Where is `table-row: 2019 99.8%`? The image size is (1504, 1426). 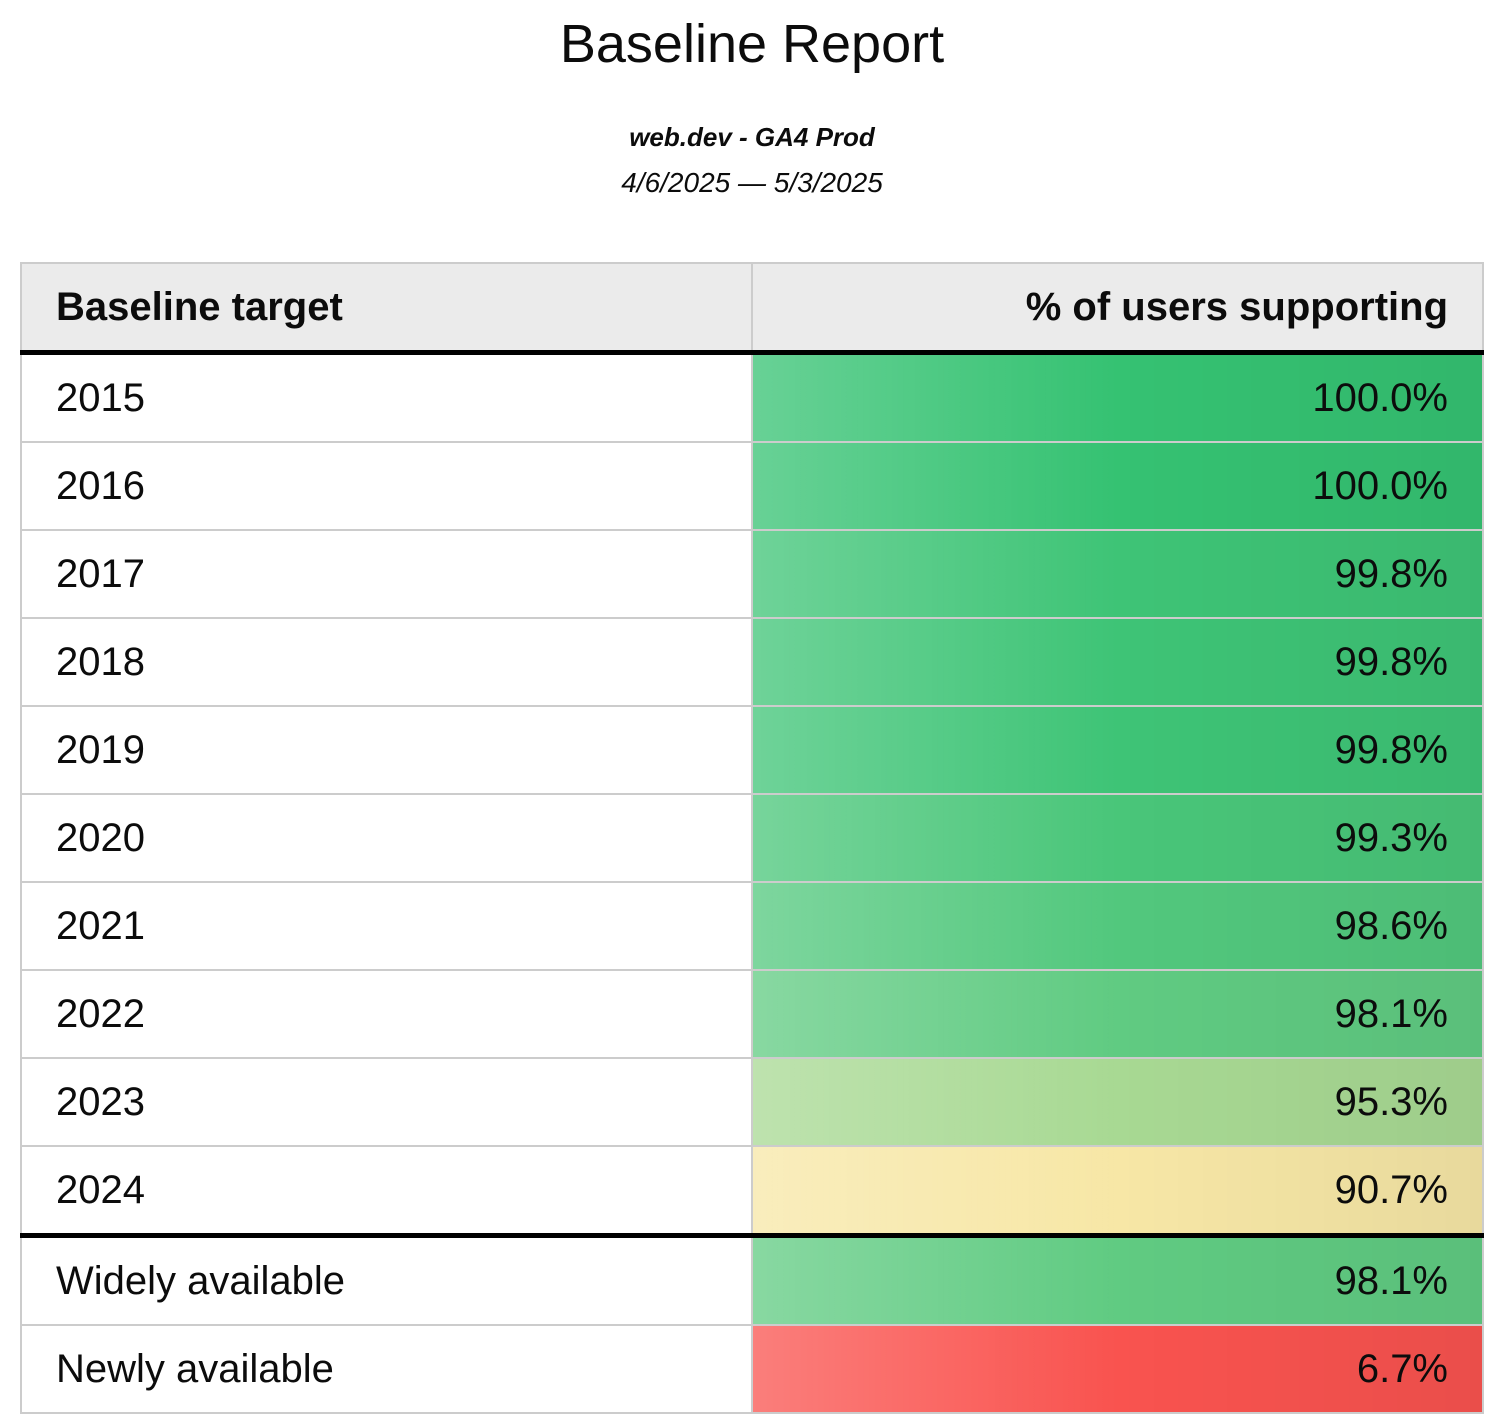 table-row: 2019 99.8% is located at coordinates (752, 750).